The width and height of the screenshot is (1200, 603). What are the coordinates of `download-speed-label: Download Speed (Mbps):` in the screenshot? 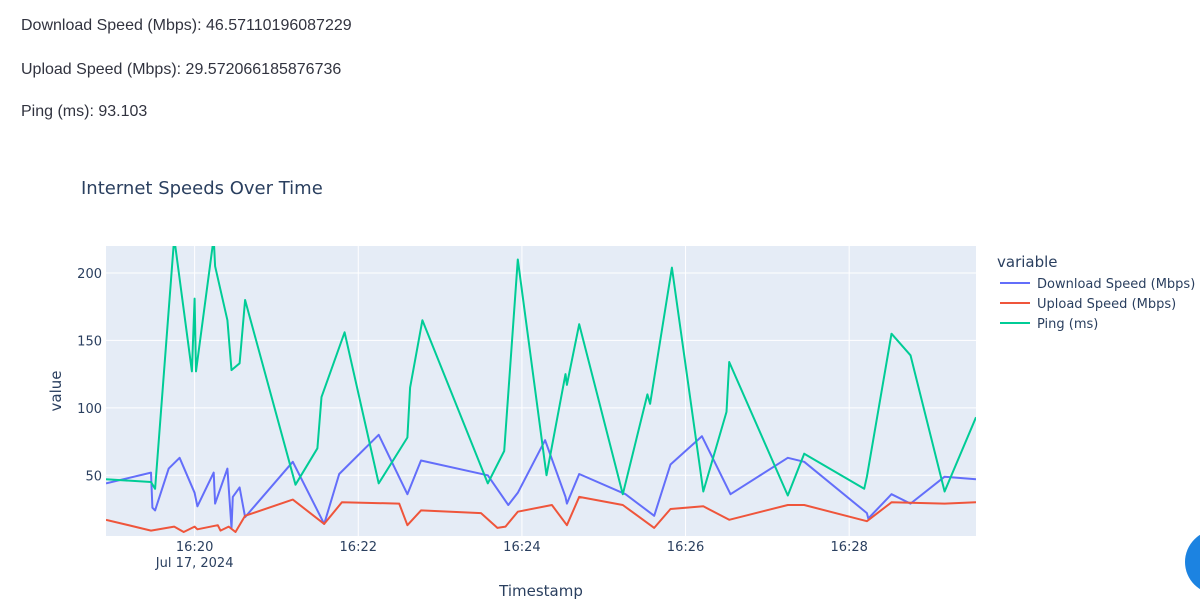 It's located at (111, 25).